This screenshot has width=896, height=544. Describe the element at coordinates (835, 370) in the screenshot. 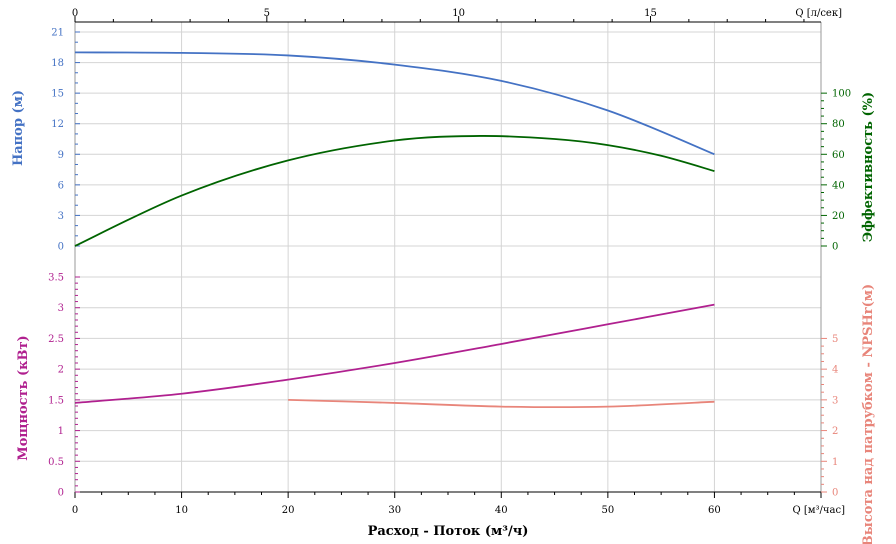

I see `npsh-tick-label: 4` at that location.